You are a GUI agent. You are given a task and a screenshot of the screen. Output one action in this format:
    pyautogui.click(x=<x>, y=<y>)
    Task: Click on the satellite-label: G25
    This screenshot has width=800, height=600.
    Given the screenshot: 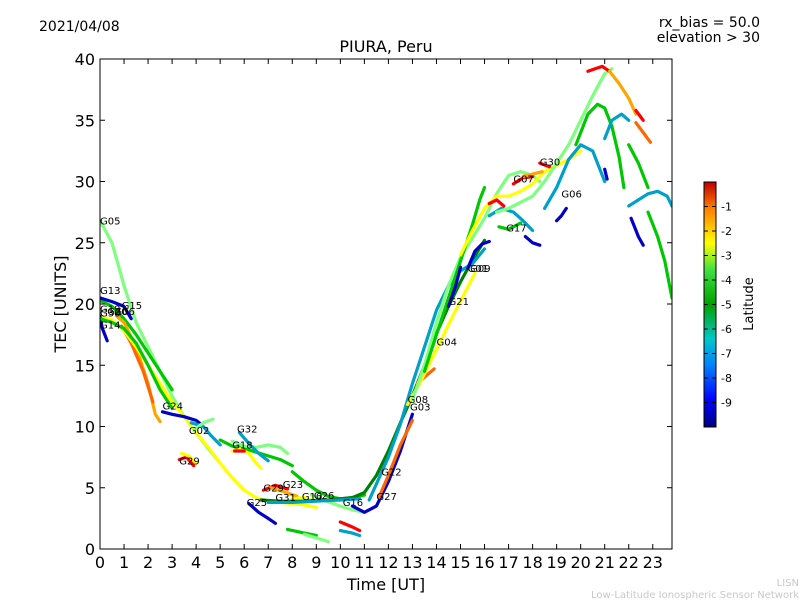 What is the action you would take?
    pyautogui.click(x=257, y=503)
    